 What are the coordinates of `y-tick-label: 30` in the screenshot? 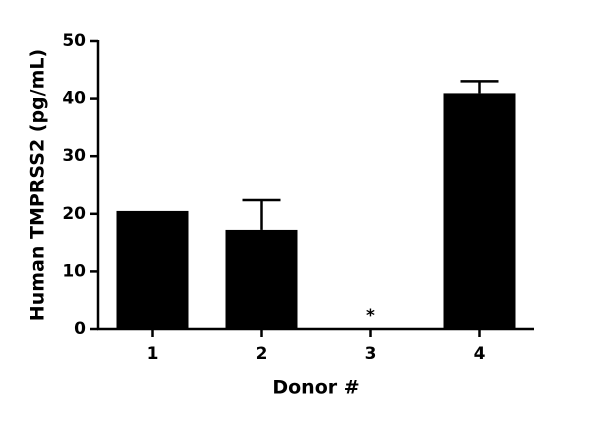 It's located at (74, 156).